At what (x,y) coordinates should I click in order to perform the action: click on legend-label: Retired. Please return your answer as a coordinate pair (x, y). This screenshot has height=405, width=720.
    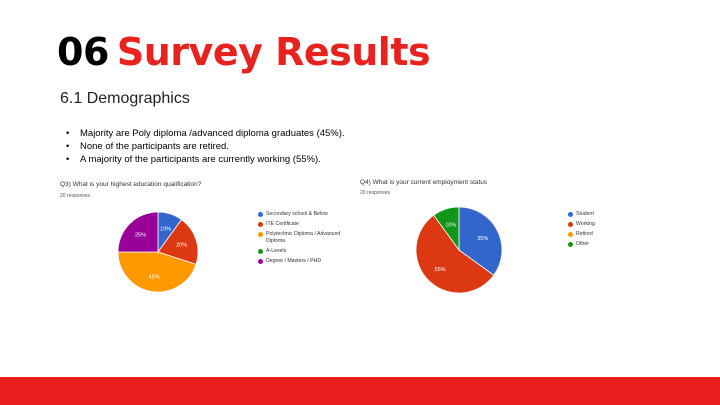
    Looking at the image, I should click on (584, 234).